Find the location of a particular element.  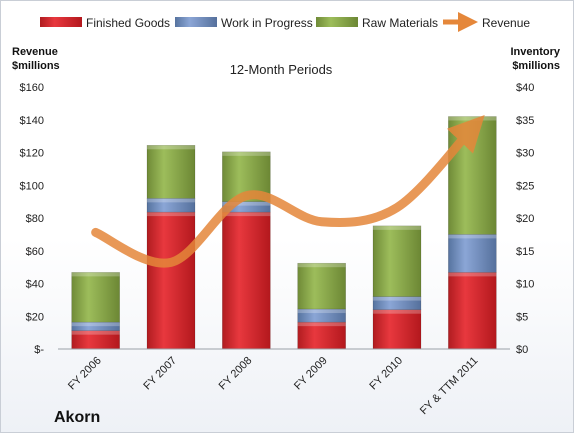

x-tick-label: FY 2008 is located at coordinates (236, 374).